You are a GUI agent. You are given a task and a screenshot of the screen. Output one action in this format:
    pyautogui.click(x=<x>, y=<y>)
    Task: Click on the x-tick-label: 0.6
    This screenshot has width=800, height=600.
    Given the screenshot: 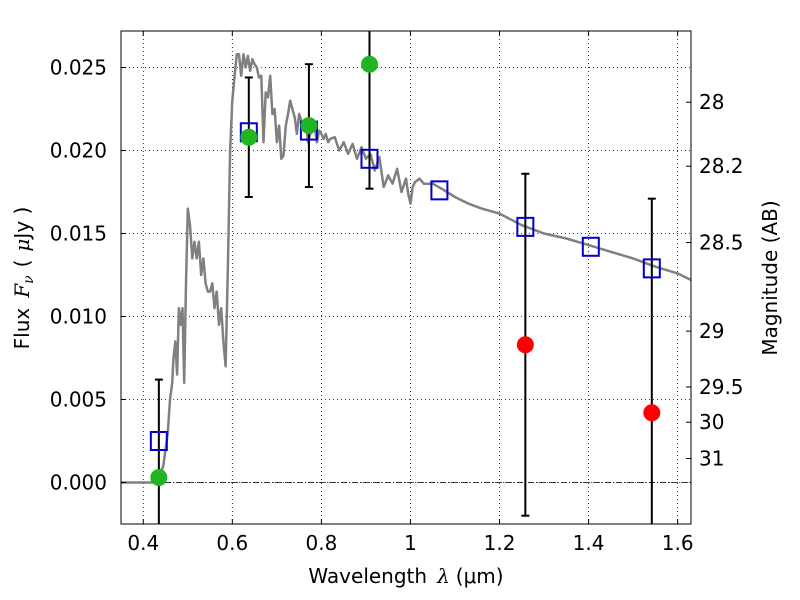 What is the action you would take?
    pyautogui.click(x=232, y=543)
    